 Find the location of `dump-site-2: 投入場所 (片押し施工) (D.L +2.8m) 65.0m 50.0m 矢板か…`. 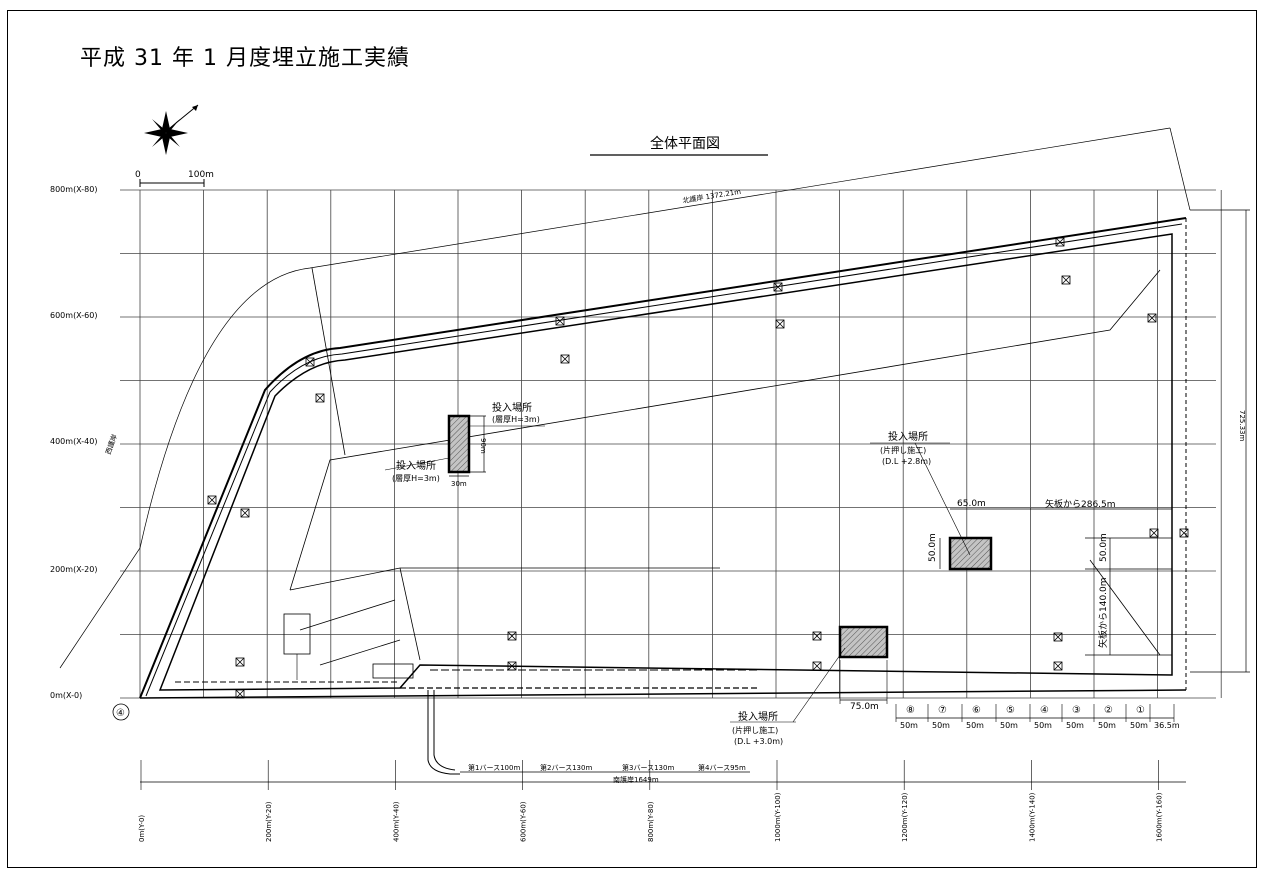

dump-site-2: 投入場所 (片押し施工) (D.L +2.8m) 65.0m 50.0m 矢板か… is located at coordinates (1021, 543).